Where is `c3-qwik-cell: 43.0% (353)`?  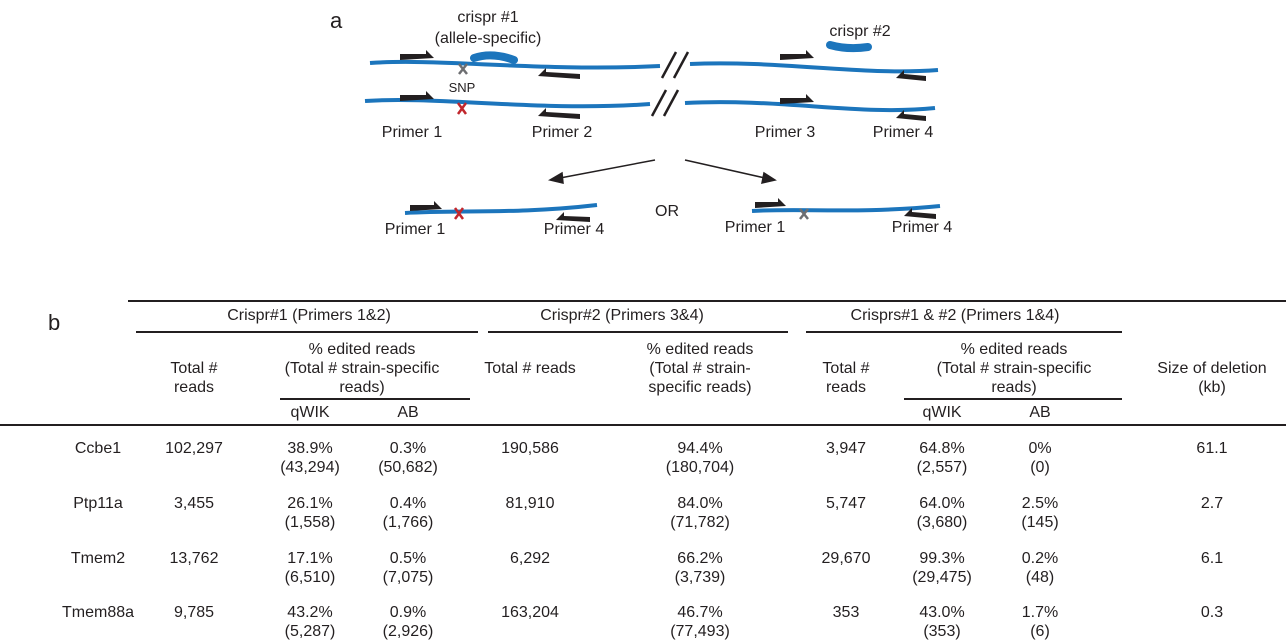
c3-qwik-cell: 43.0% (353) is located at coordinates (942, 622).